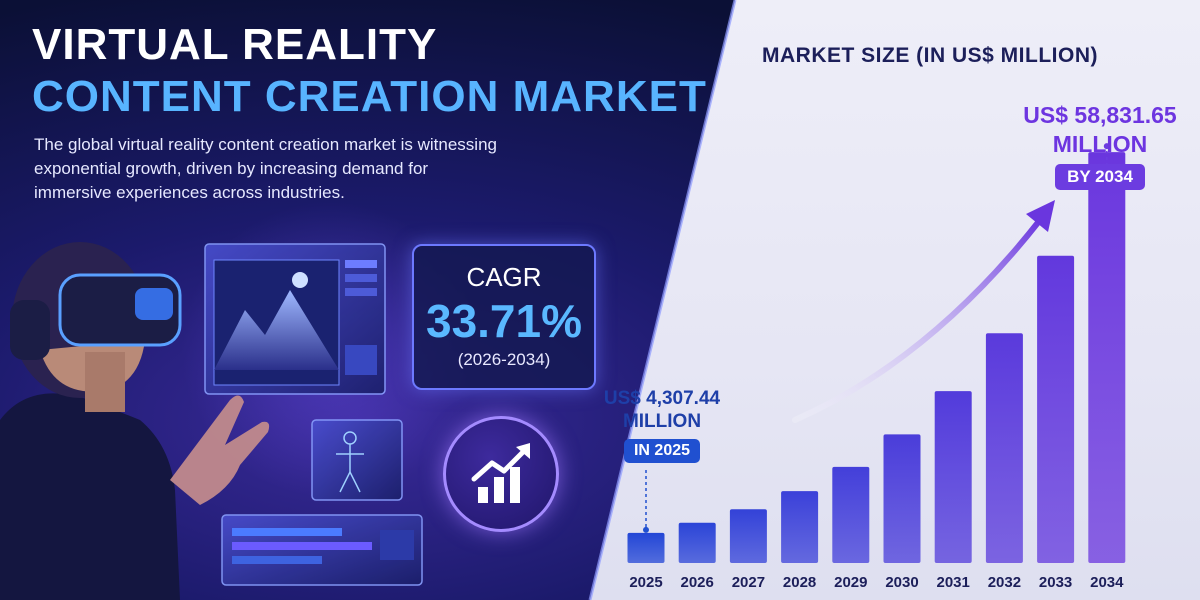 The image size is (1200, 600). I want to click on x-tick-label-2034: 2034, so click(1107, 582).